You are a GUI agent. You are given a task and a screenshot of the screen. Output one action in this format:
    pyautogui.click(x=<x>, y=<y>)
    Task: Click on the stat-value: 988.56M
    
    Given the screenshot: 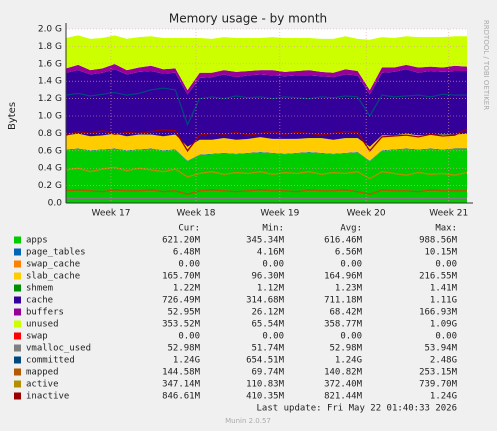 What is the action you would take?
    pyautogui.click(x=438, y=241)
    